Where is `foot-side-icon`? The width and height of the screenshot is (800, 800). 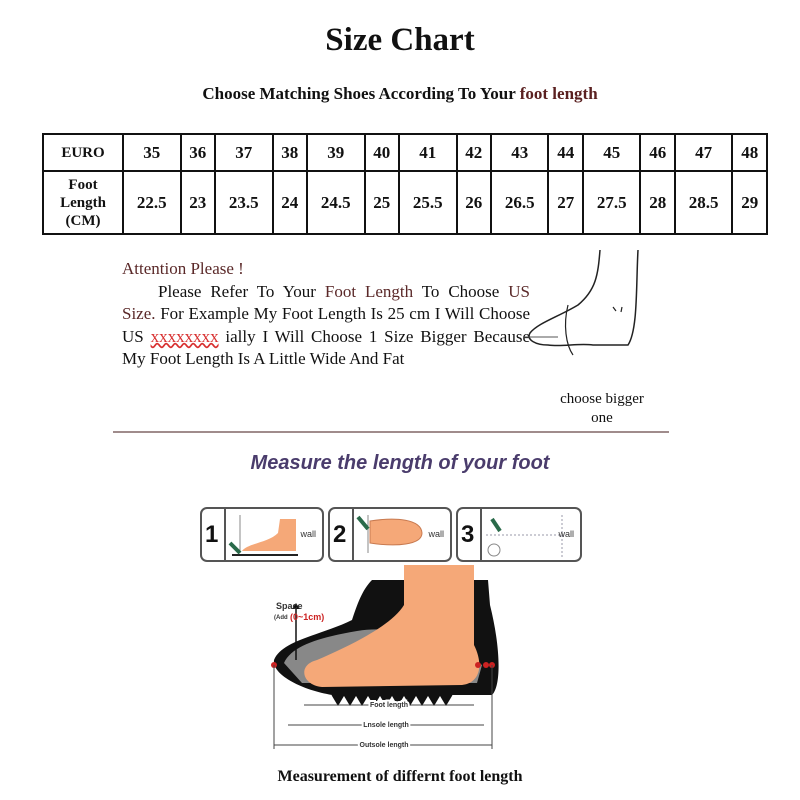 foot-side-icon is located at coordinates (263, 535).